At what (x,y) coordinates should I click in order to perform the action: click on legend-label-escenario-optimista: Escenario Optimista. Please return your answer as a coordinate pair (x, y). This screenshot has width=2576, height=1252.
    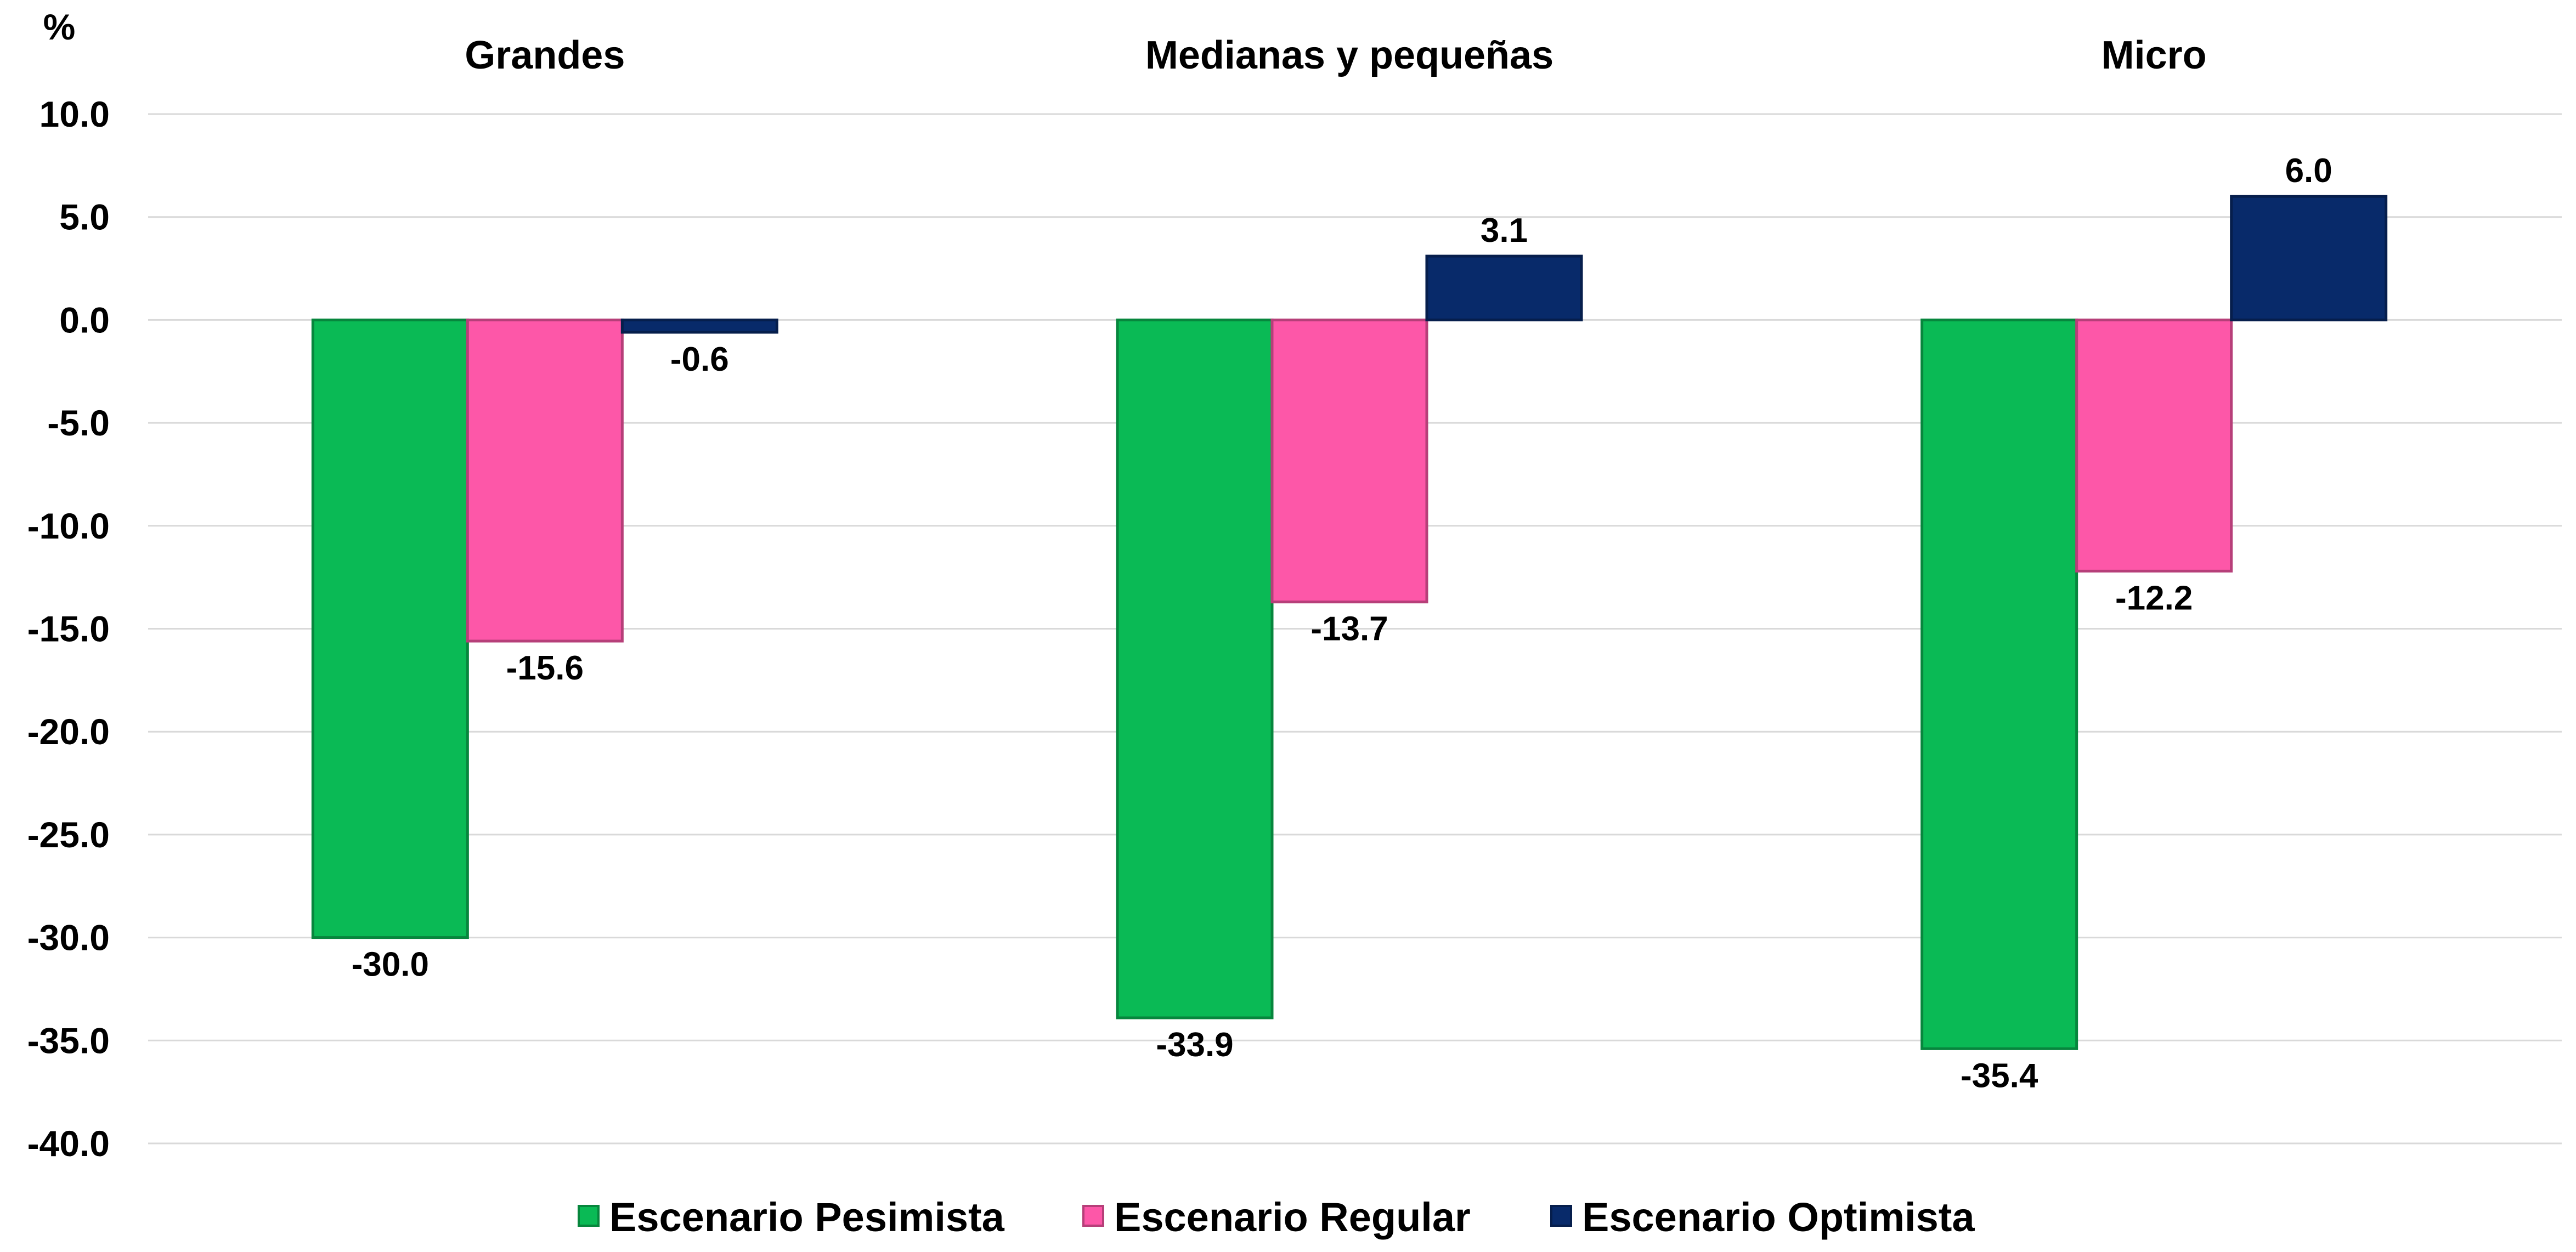
    Looking at the image, I should click on (1778, 1217).